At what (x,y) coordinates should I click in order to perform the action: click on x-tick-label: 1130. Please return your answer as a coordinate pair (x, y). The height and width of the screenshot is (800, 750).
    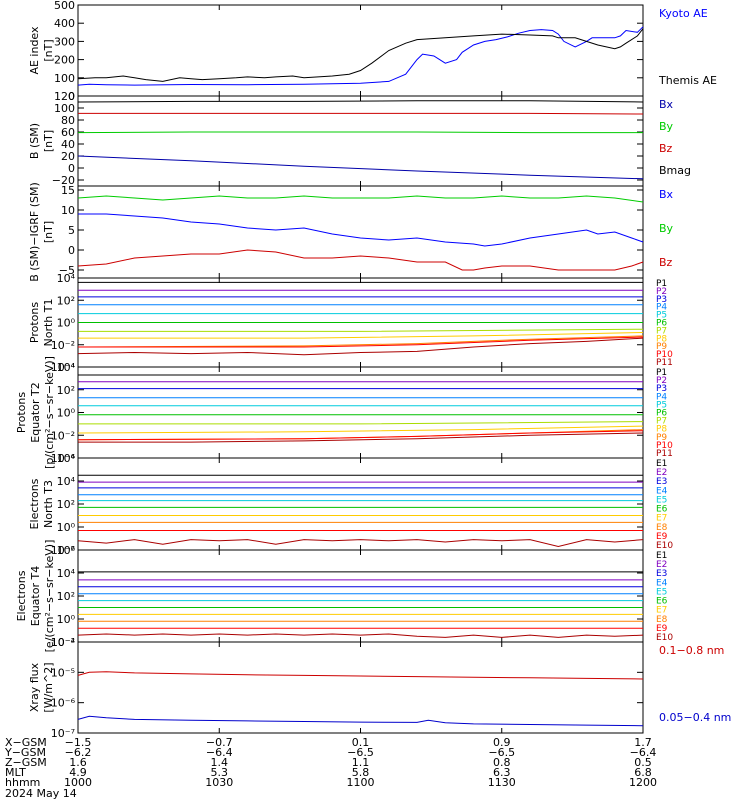
    Looking at the image, I should click on (502, 782).